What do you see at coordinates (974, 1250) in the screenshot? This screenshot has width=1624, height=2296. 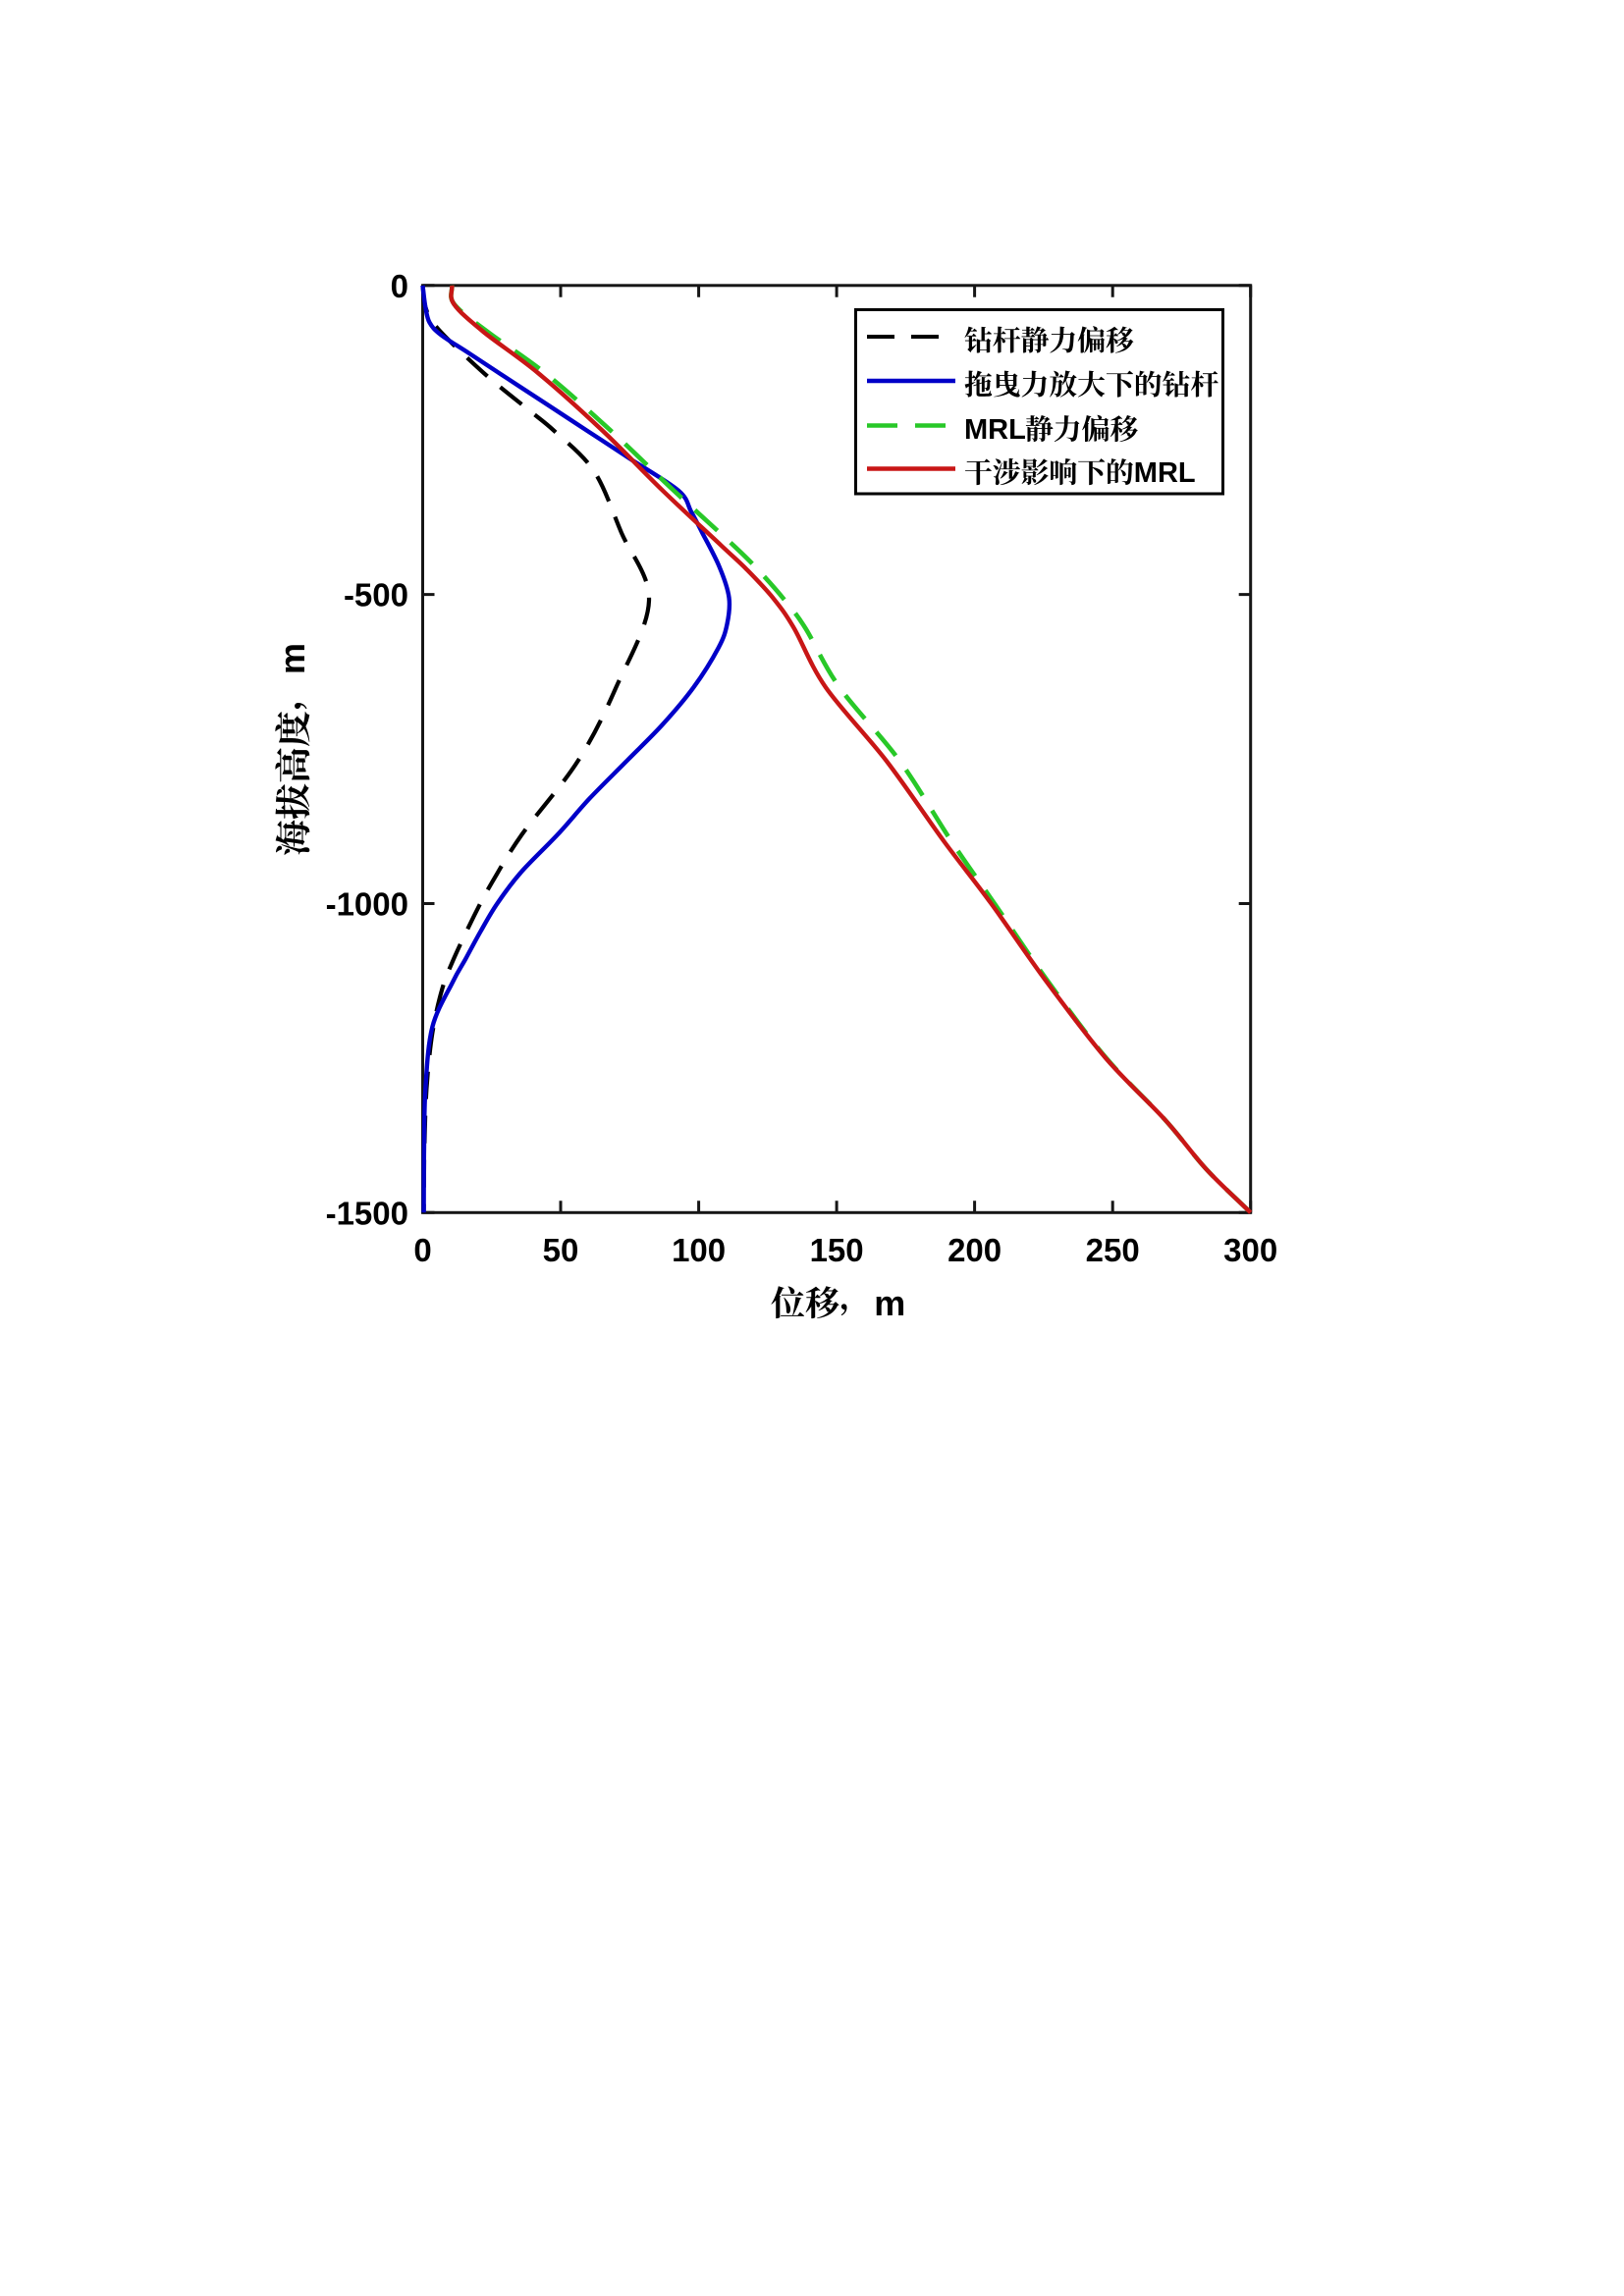 I see `svg-text: 200` at bounding box center [974, 1250].